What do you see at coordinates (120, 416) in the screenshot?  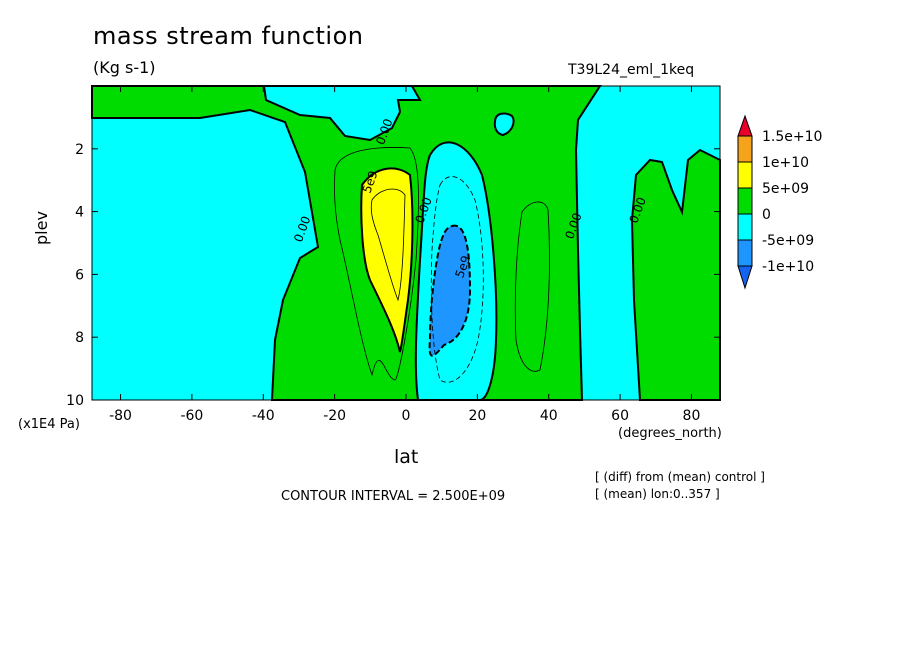 I see `x-tick-label: -80` at bounding box center [120, 416].